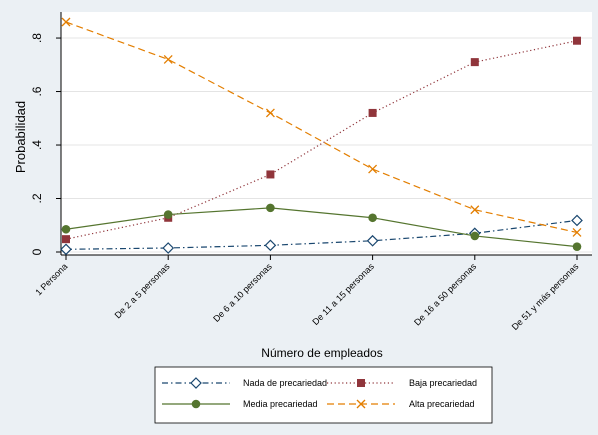  What do you see at coordinates (280, 404) in the screenshot?
I see `legend-label: Media precariedad` at bounding box center [280, 404].